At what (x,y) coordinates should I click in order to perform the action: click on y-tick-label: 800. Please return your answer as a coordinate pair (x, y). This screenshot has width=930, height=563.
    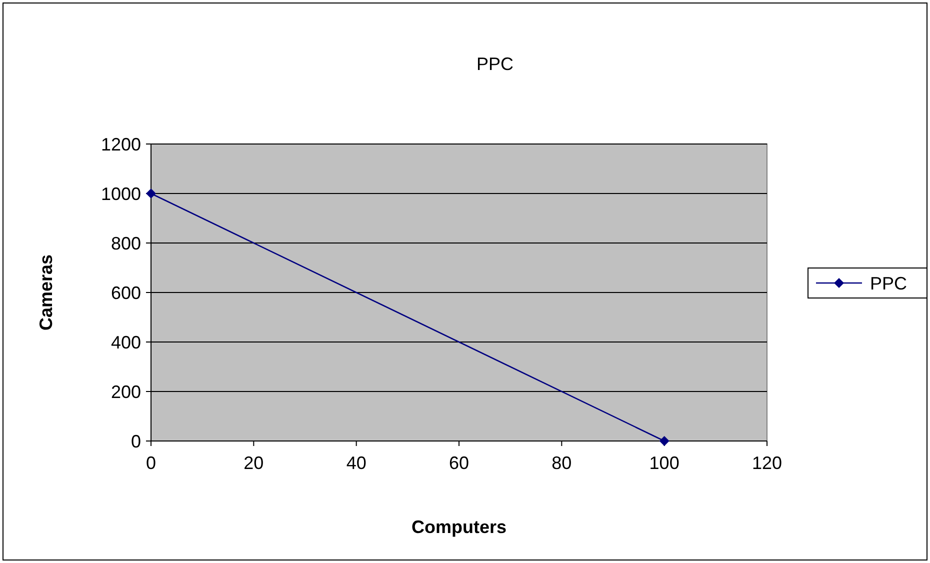
    Looking at the image, I should click on (125, 243).